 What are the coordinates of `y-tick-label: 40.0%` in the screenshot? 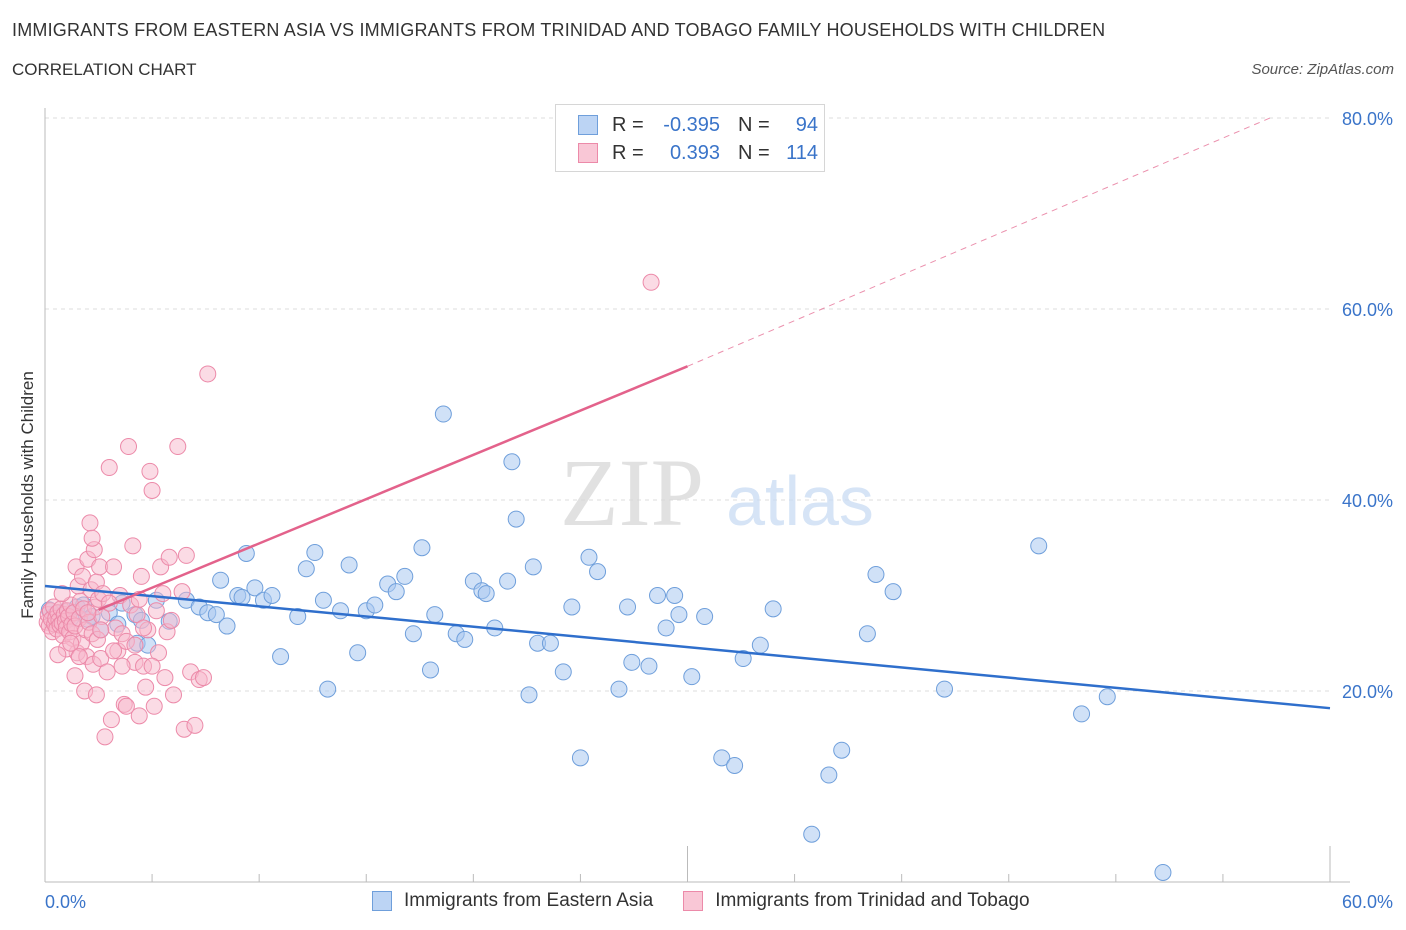 It's located at (1367, 501).